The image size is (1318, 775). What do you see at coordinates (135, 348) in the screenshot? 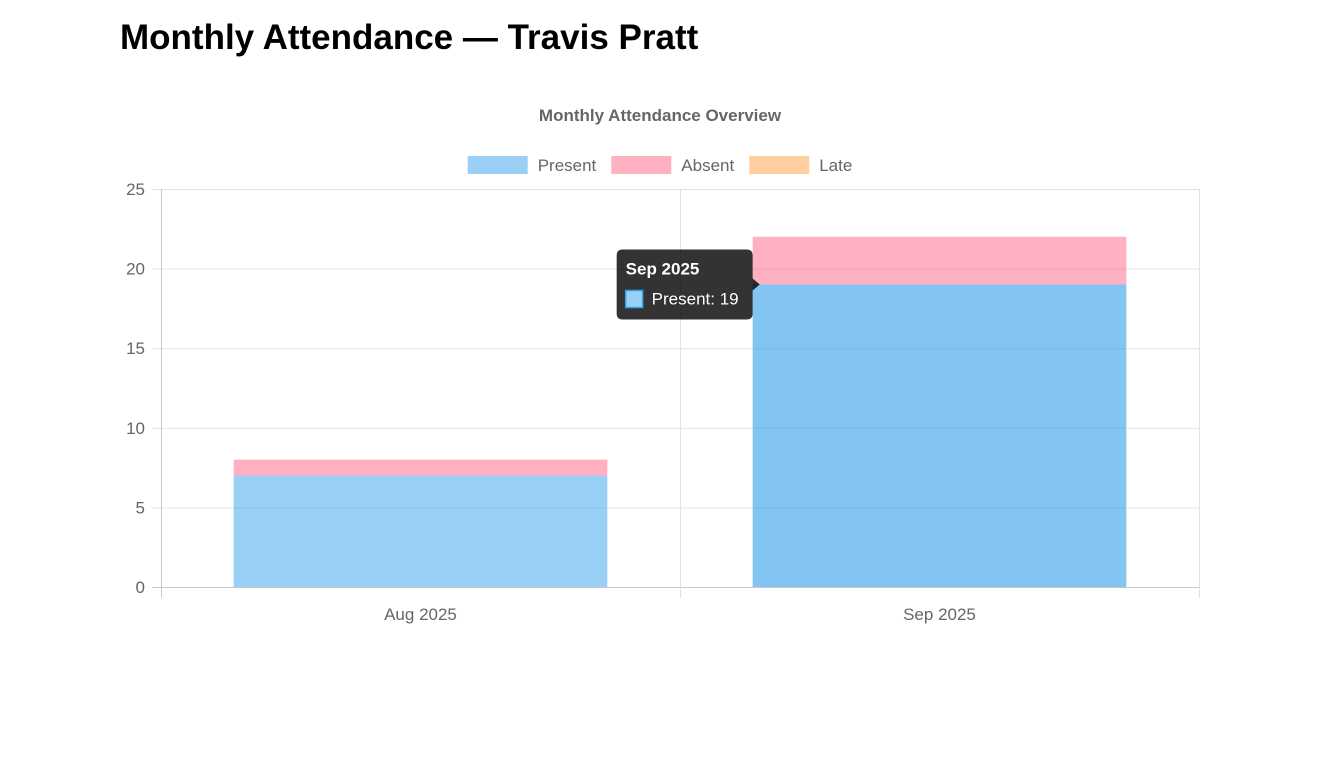
I see `y-tick-label: 15` at bounding box center [135, 348].